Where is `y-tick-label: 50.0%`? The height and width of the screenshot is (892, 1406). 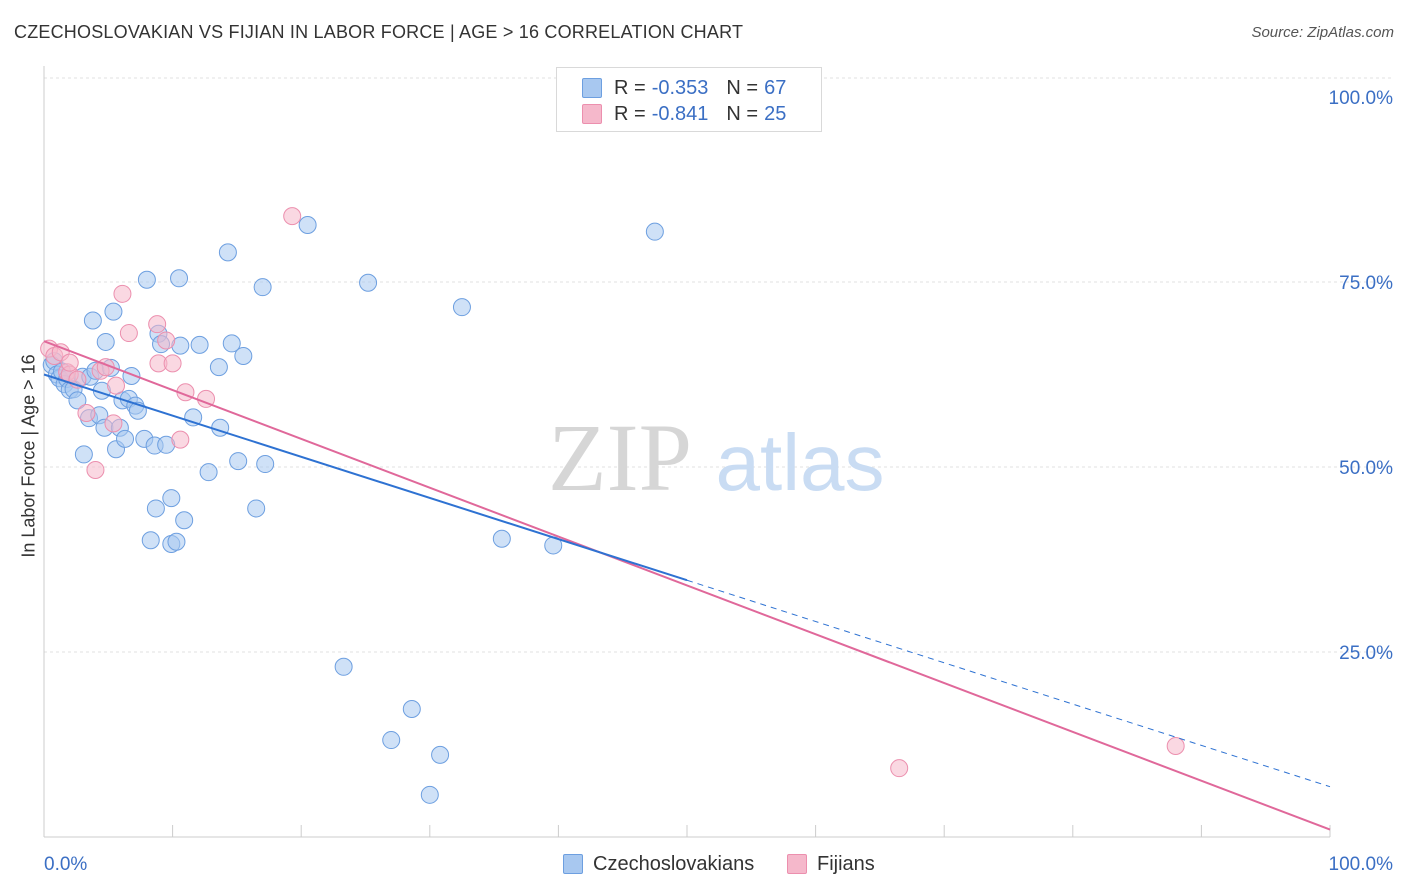 y-tick-label: 50.0% is located at coordinates (1366, 468).